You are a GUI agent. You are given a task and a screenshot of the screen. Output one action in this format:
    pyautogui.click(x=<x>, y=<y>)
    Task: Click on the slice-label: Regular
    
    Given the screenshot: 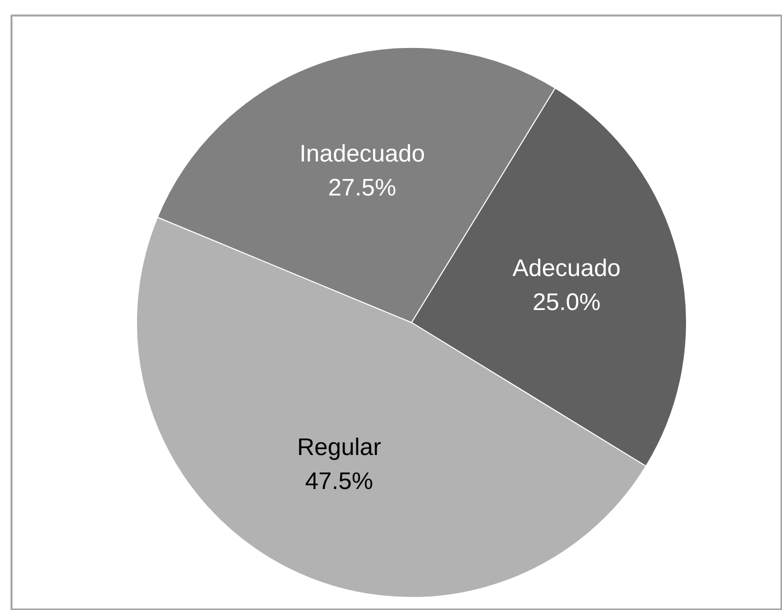 What is the action you would take?
    pyautogui.click(x=339, y=448)
    